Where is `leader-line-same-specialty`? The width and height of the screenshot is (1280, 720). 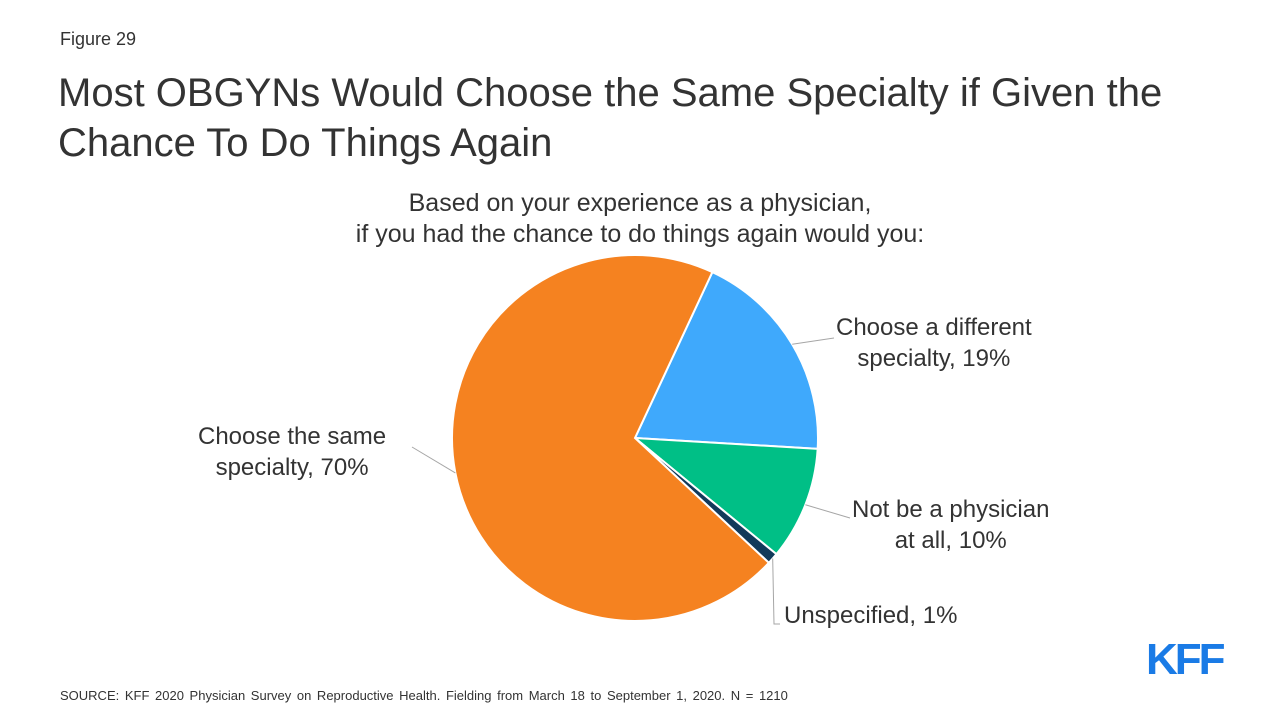 leader-line-same-specialty is located at coordinates (433, 460).